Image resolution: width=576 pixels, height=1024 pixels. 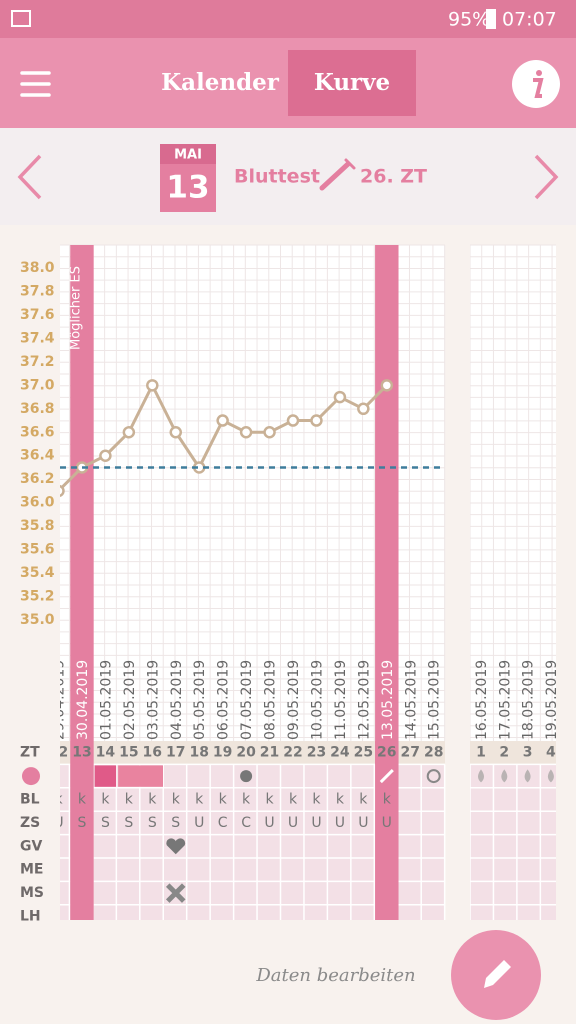 What do you see at coordinates (340, 753) in the screenshot?
I see `zt-label: 24` at bounding box center [340, 753].